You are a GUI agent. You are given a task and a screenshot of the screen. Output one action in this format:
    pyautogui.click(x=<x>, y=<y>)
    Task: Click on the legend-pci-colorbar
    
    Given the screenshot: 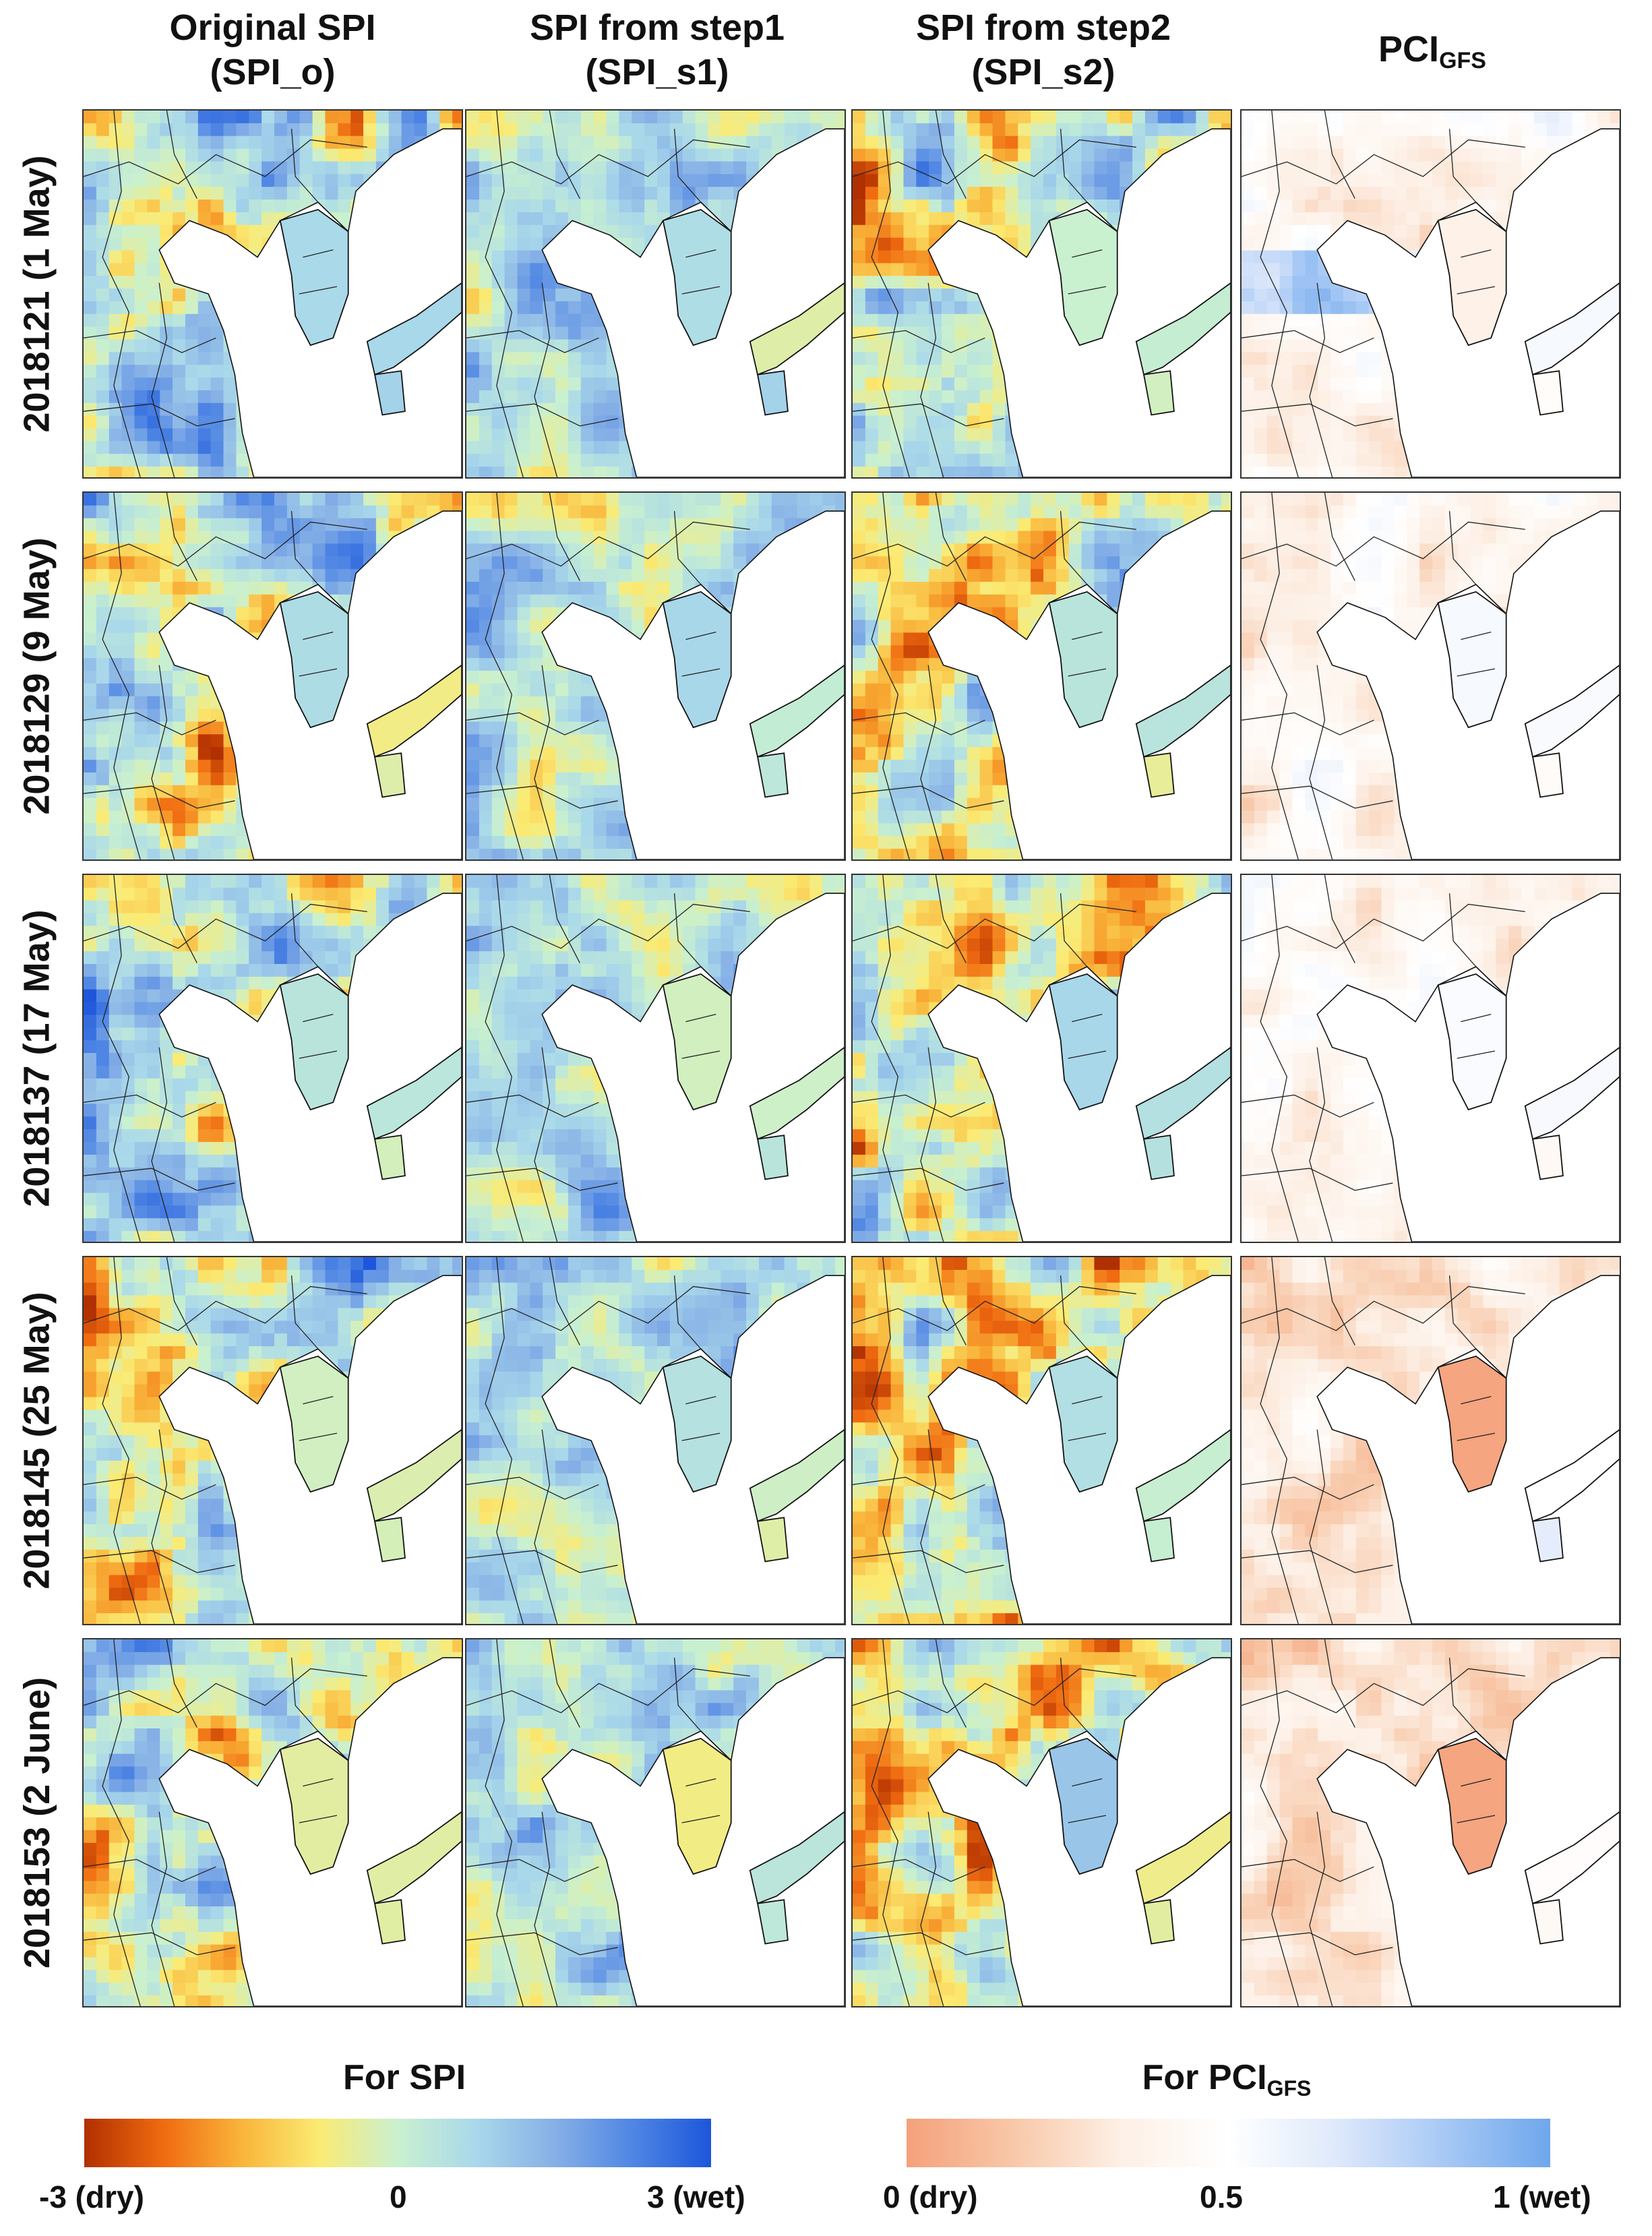 What is the action you would take?
    pyautogui.click(x=1229, y=2143)
    